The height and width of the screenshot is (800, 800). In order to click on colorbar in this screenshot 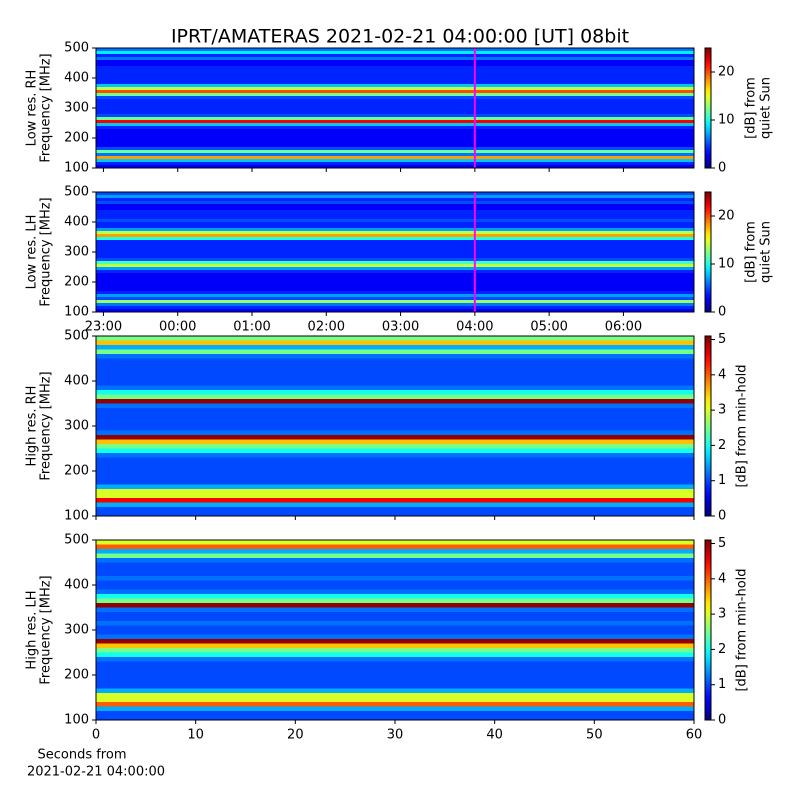, I will do `click(708, 252)`.